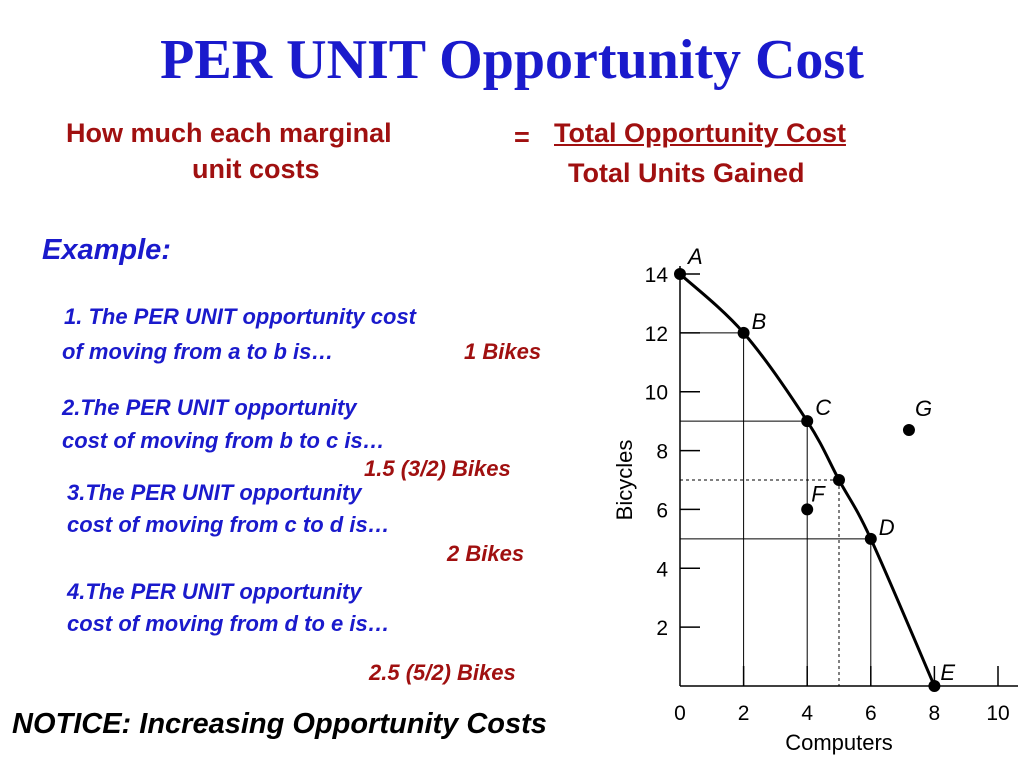 The width and height of the screenshot is (1024, 768). What do you see at coordinates (240, 316) in the screenshot?
I see `item-1-line1: 1. The PER UNIT opportunity cost` at bounding box center [240, 316].